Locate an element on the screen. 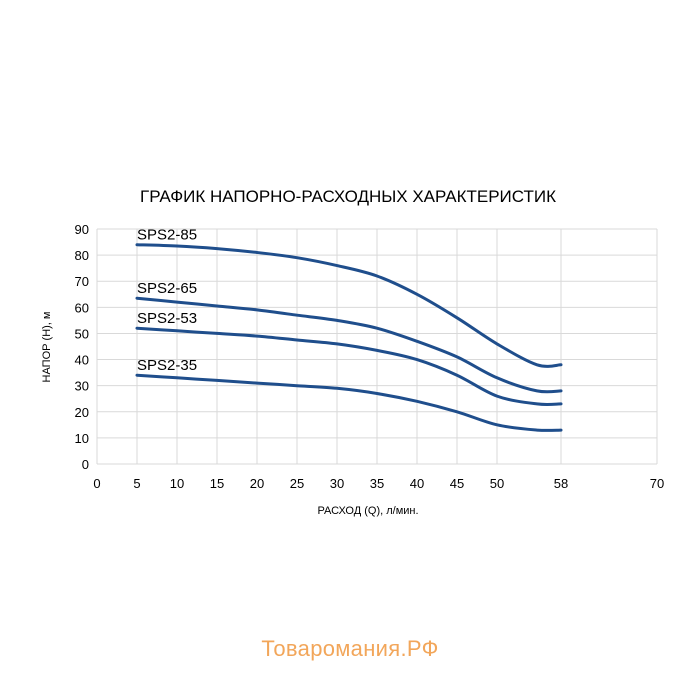 The height and width of the screenshot is (700, 700). y-tick-label: 60 is located at coordinates (82, 307).